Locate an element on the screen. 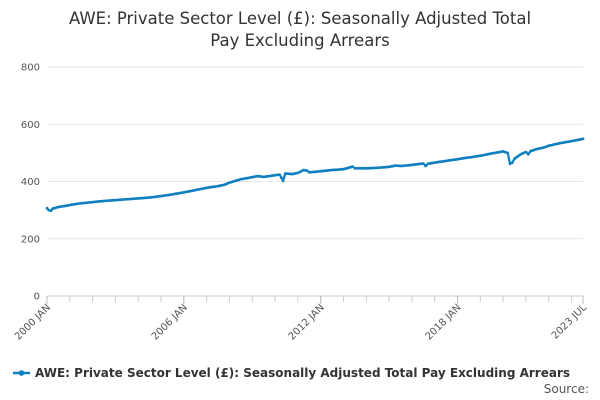  x-tick-label: 2018 JAN is located at coordinates (444, 322).